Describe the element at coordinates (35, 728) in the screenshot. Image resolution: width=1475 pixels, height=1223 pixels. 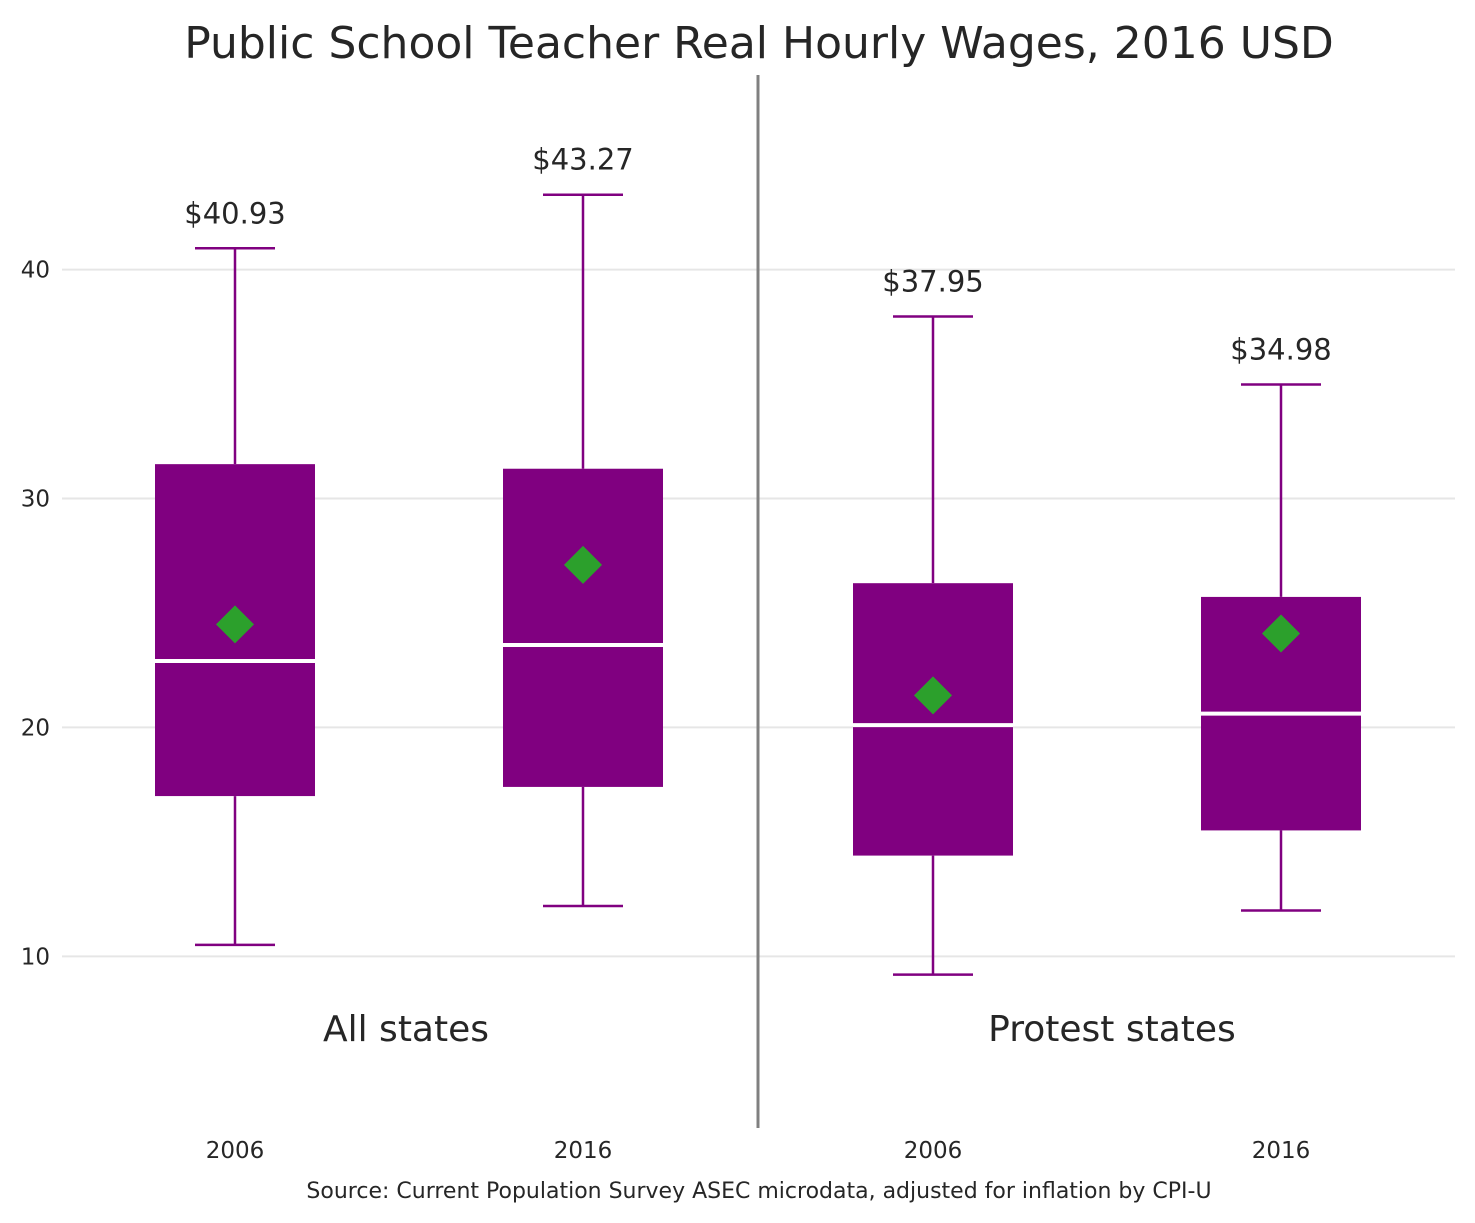
I see `y-tick-label-20: 20` at that location.